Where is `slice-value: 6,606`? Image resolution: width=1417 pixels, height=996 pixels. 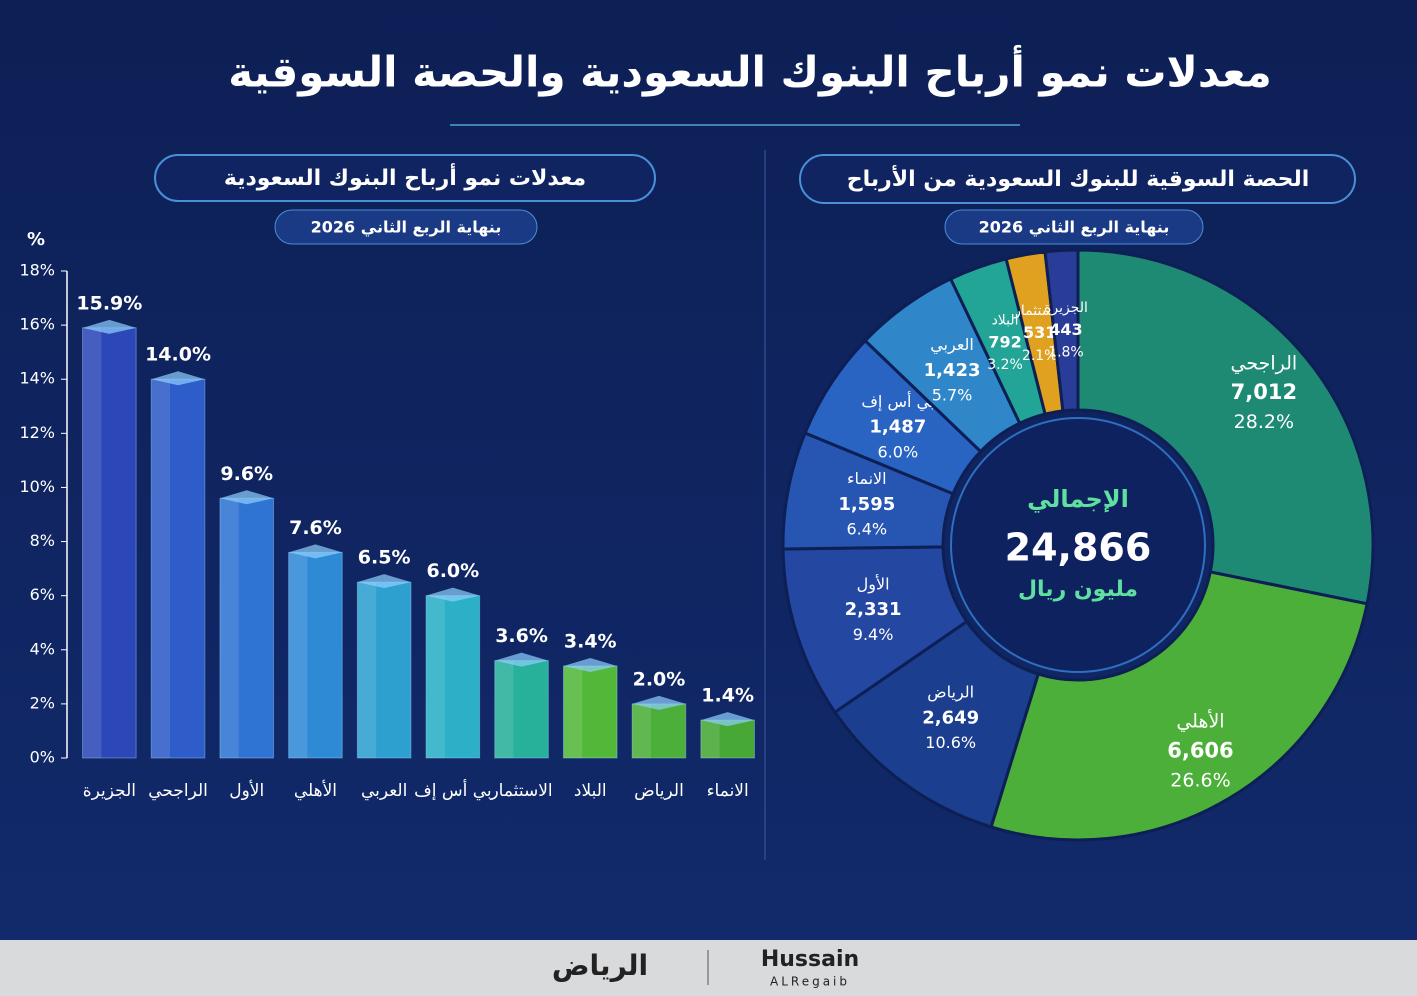
slice-value: 6,606 is located at coordinates (1200, 750).